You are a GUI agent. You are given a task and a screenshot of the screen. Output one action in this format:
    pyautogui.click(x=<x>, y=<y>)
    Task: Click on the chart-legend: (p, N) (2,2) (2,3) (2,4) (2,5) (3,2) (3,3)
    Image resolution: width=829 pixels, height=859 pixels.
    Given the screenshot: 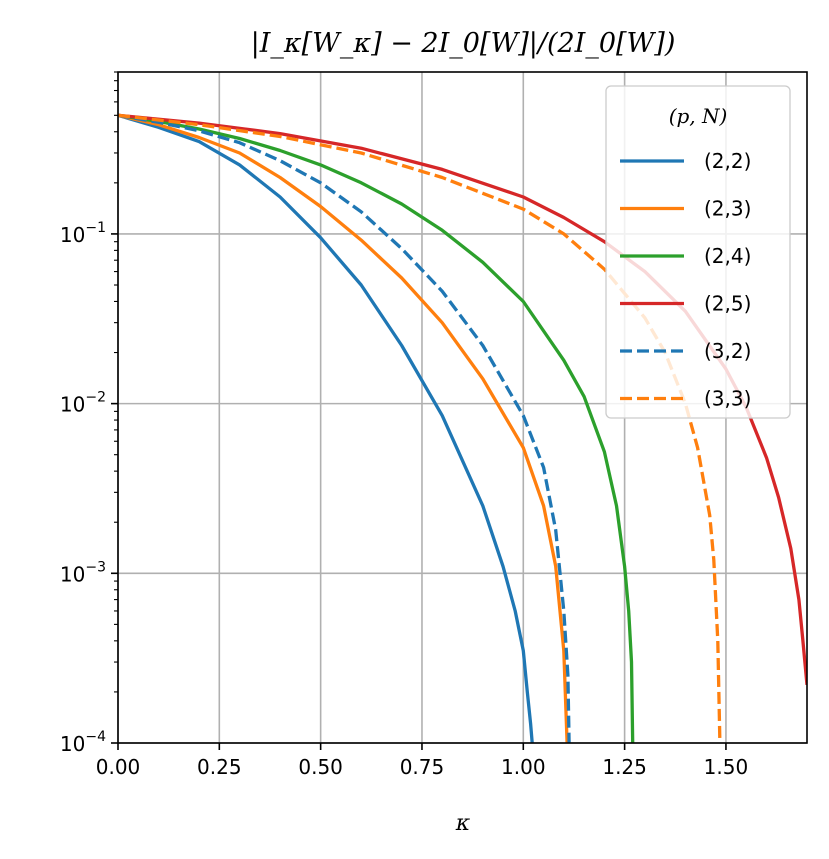 What is the action you would take?
    pyautogui.click(x=698, y=252)
    